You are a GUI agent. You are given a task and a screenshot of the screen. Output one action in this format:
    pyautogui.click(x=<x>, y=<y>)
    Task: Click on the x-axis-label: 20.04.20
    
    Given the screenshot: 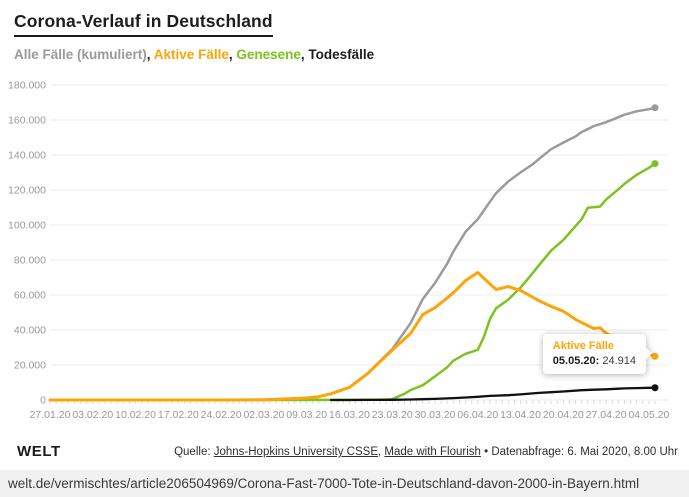 What is the action you would take?
    pyautogui.click(x=563, y=415)
    